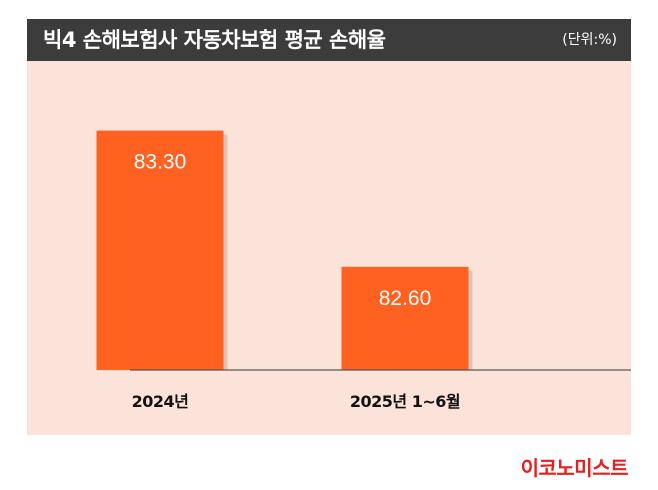  I want to click on chart-title: 빅4 손해보험사 자동차보험 평균 손해율, so click(214, 40).